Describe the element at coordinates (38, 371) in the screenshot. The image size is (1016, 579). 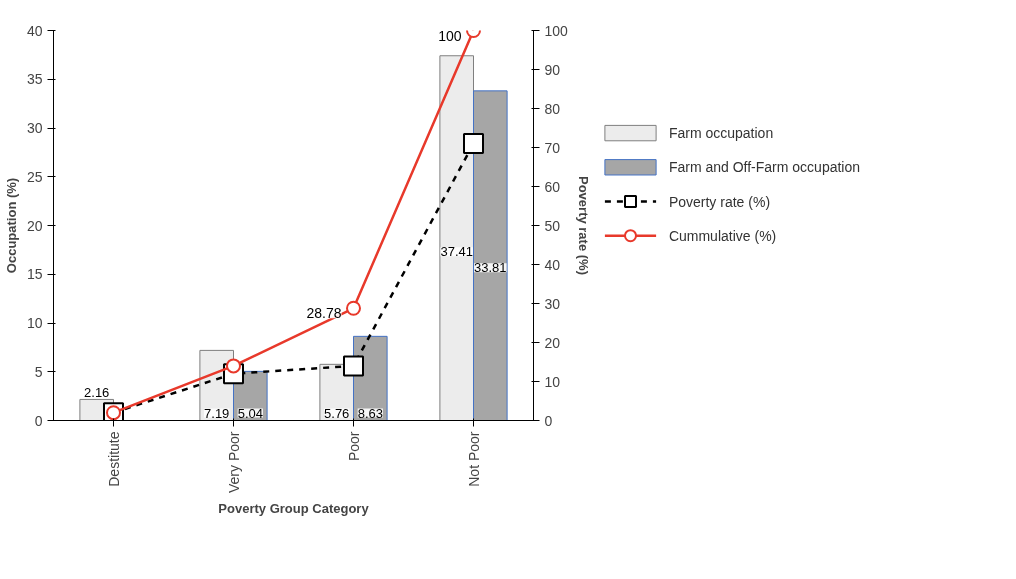
I see `y-tick-label: 5` at that location.